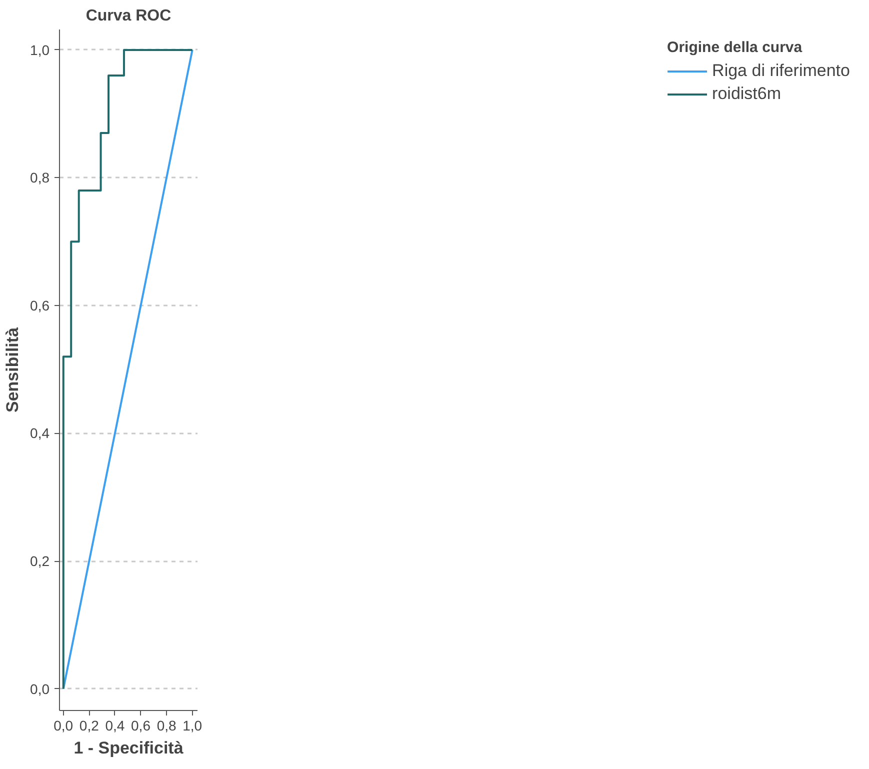 The image size is (869, 769). I want to click on x-tick-label: 0,4, so click(115, 726).